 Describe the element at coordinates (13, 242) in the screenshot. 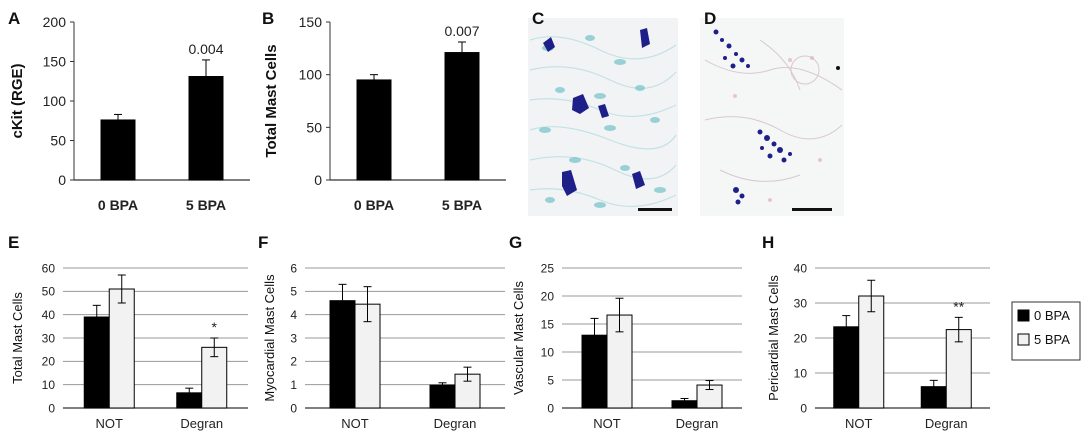

I see `panel-letter-e: E` at that location.